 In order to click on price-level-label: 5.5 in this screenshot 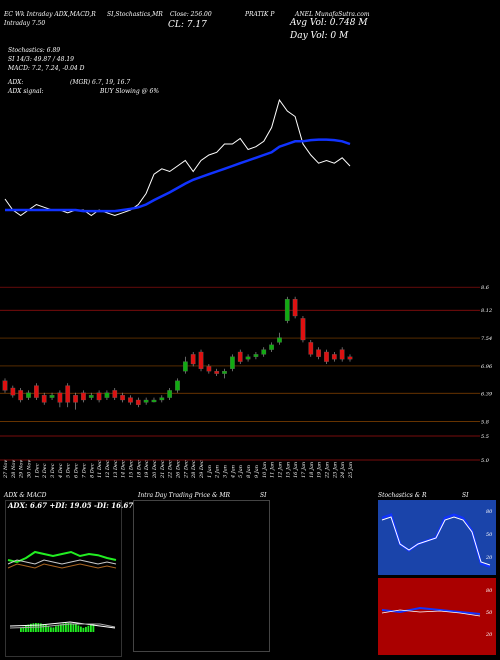, I will do `click(485, 437)`.